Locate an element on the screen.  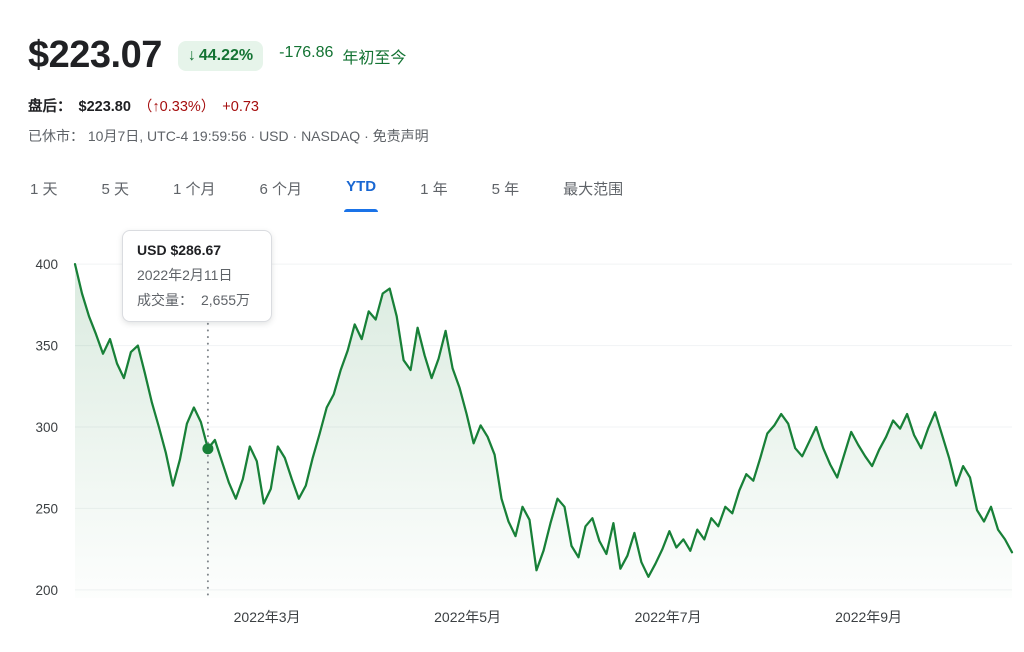
tooltip-volume: 成交量： 2,655万 is located at coordinates (197, 300).